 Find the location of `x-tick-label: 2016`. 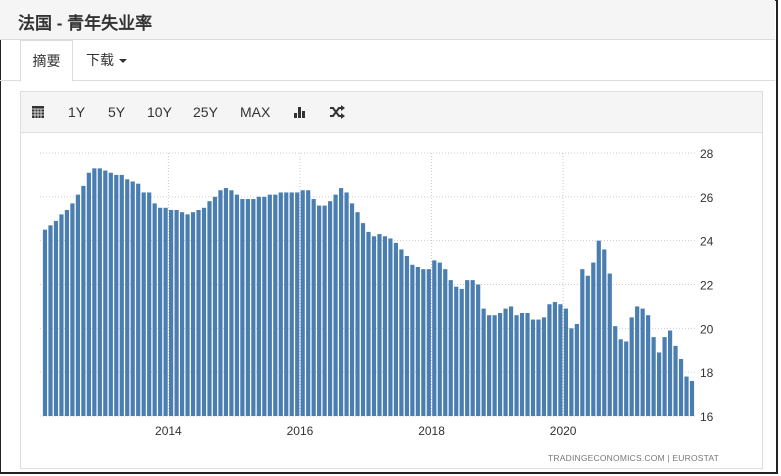

x-tick-label: 2016 is located at coordinates (300, 431).